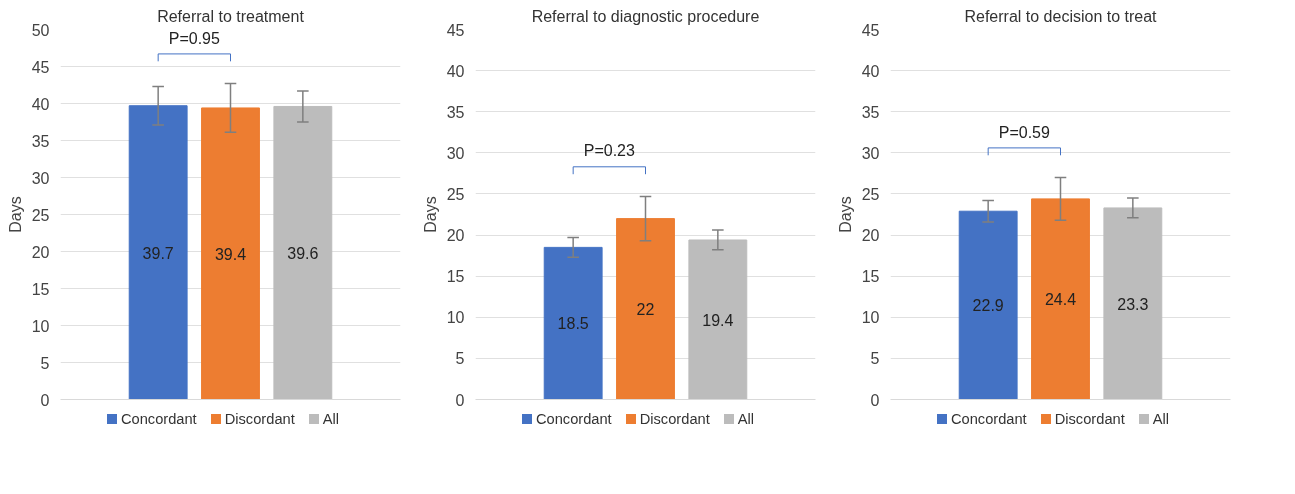  What do you see at coordinates (718, 320) in the screenshot?
I see `data-label: 19.4` at bounding box center [718, 320].